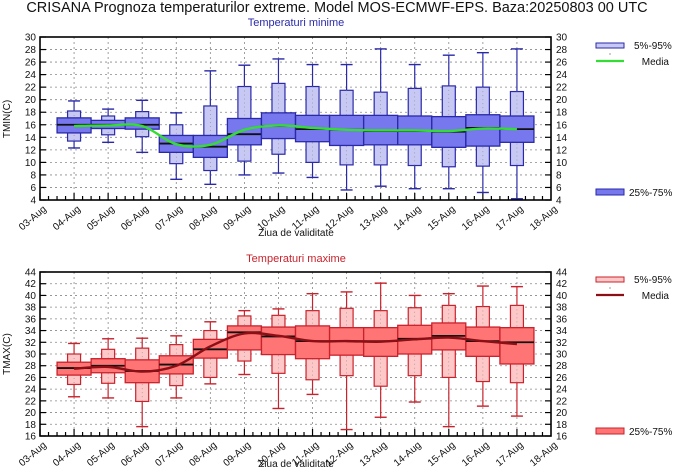  What do you see at coordinates (517, 124) in the screenshot?
I see `box-17-Aug` at bounding box center [517, 124].